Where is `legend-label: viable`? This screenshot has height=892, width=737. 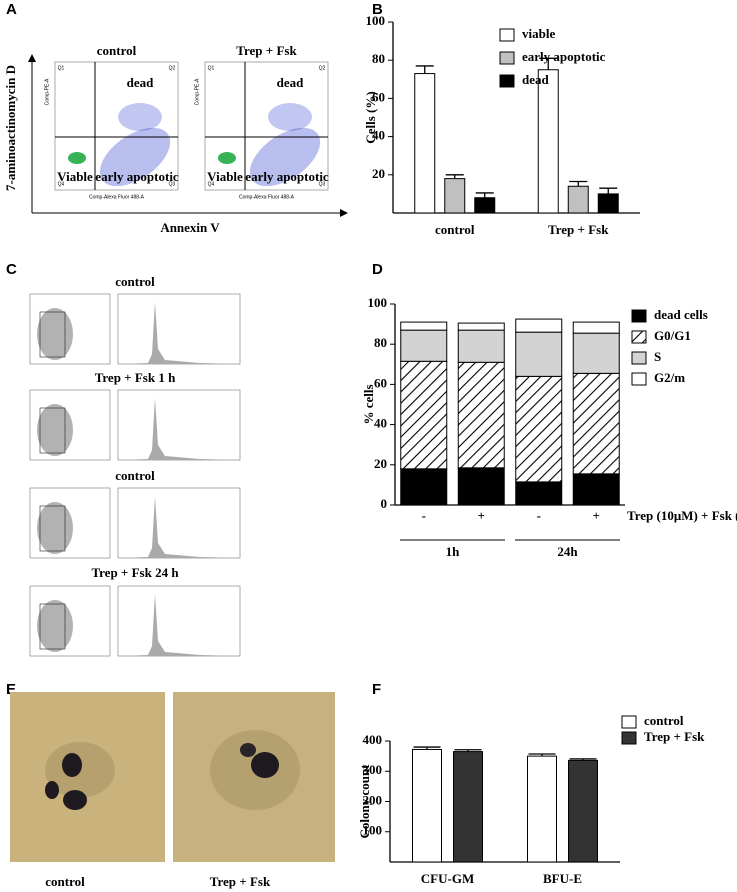
legend-label: viable is located at coordinates (538, 33).